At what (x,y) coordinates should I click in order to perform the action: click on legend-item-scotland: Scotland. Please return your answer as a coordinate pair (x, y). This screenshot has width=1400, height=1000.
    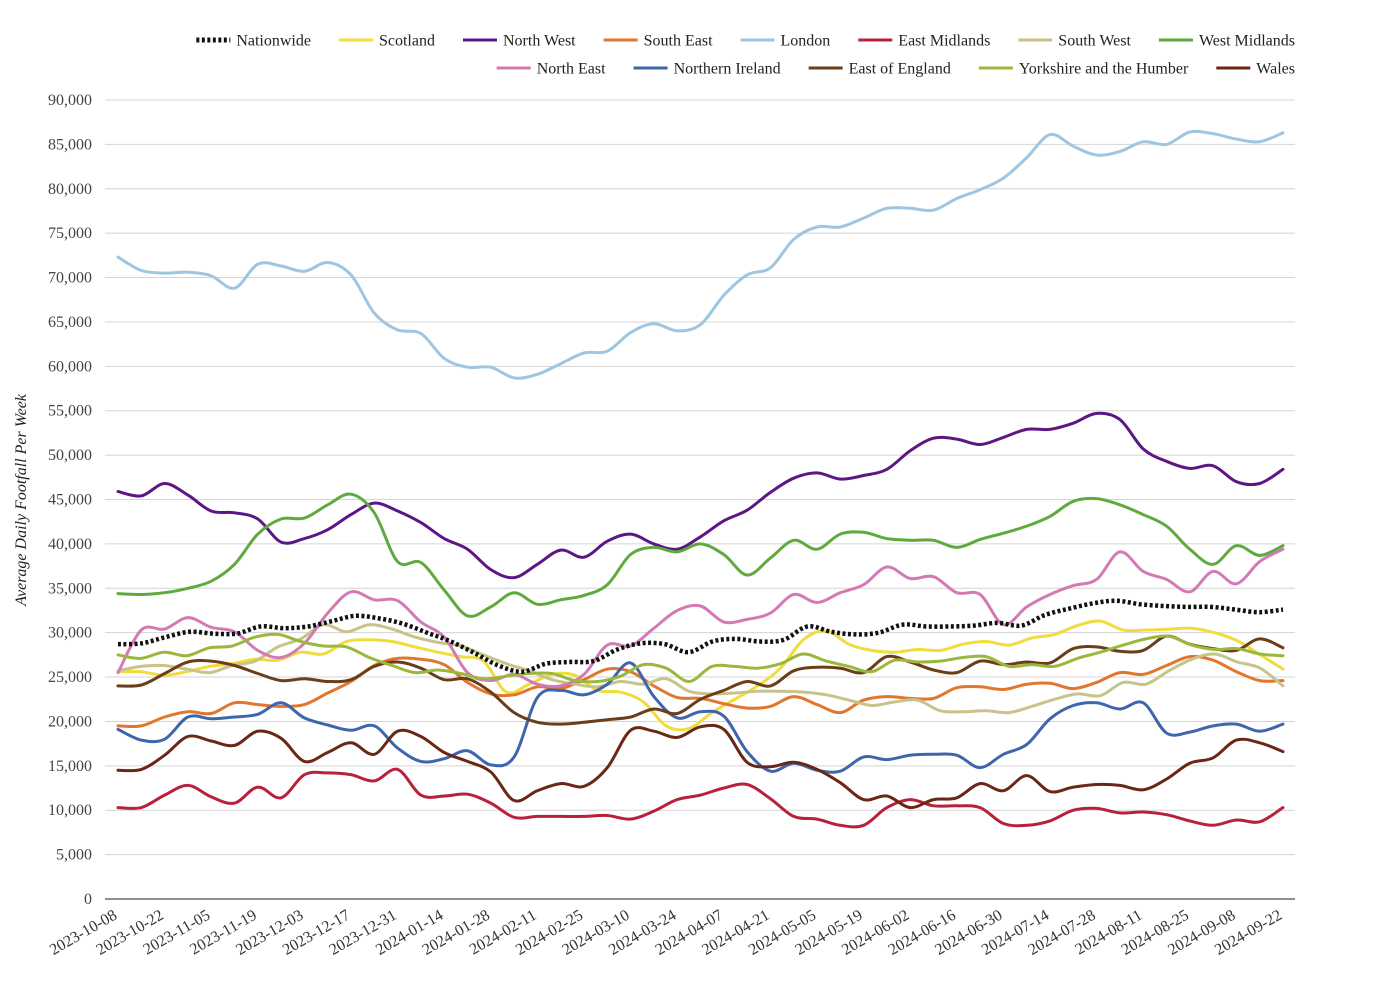
    Looking at the image, I should click on (386, 41).